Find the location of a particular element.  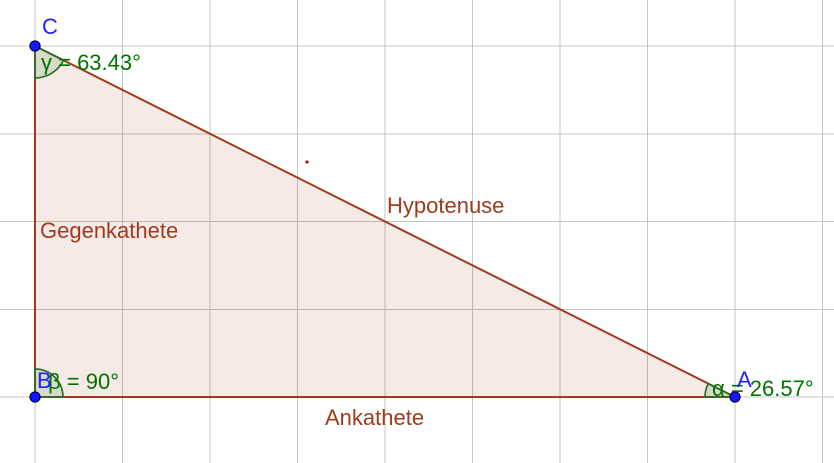

stray-point is located at coordinates (307, 162).